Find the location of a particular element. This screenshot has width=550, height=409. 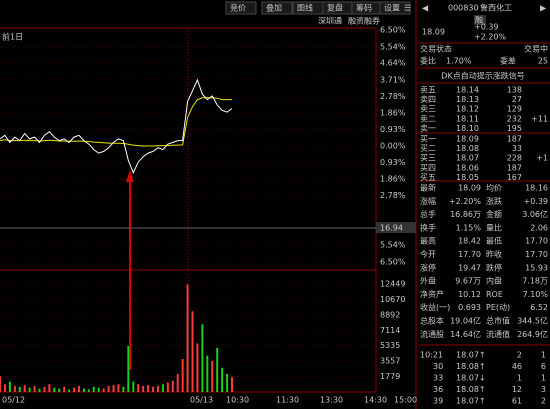

stat-value: 0.693 is located at coordinates (469, 307).